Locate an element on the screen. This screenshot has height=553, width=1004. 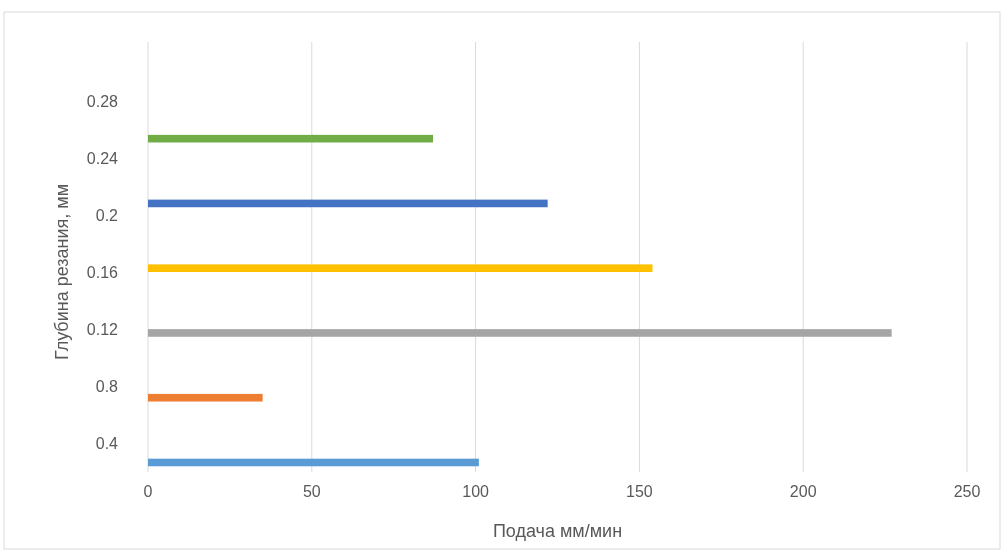
x-tick-label: 250 is located at coordinates (967, 491).